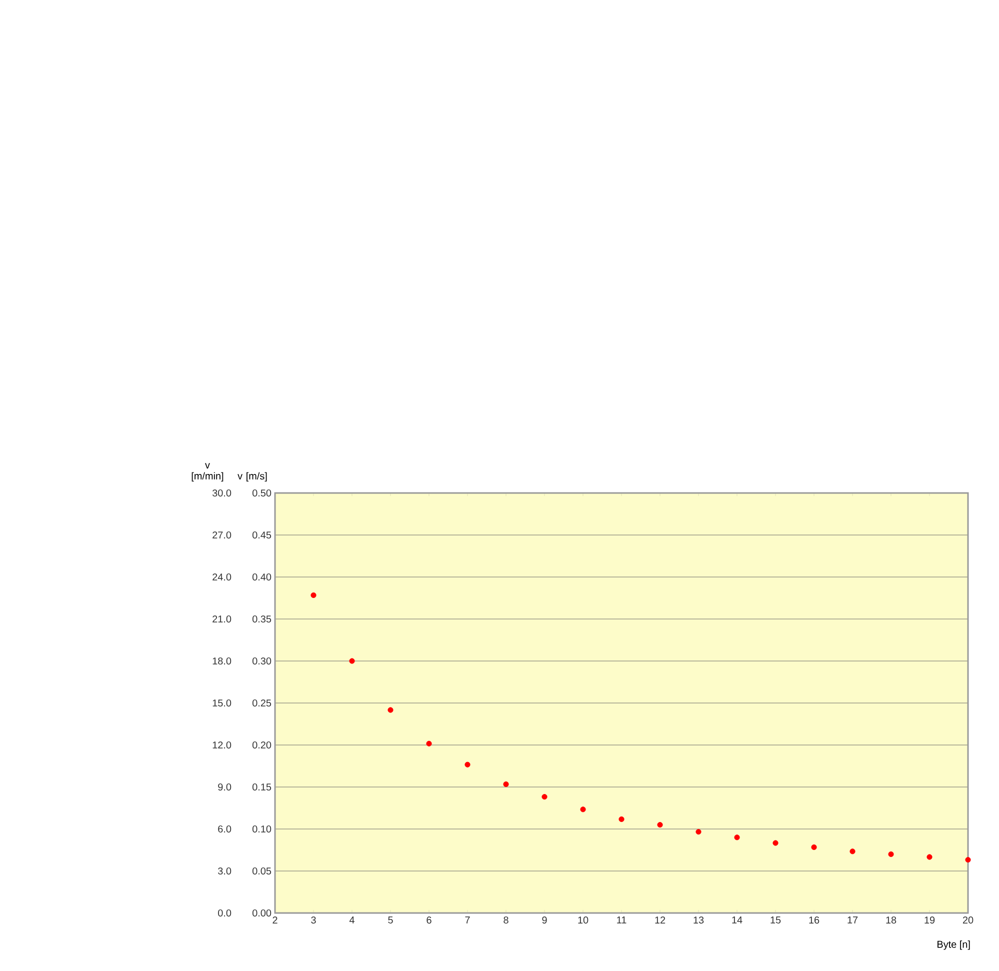  Describe the element at coordinates (222, 745) in the screenshot. I see `y-tick-label: 12.0` at that location.